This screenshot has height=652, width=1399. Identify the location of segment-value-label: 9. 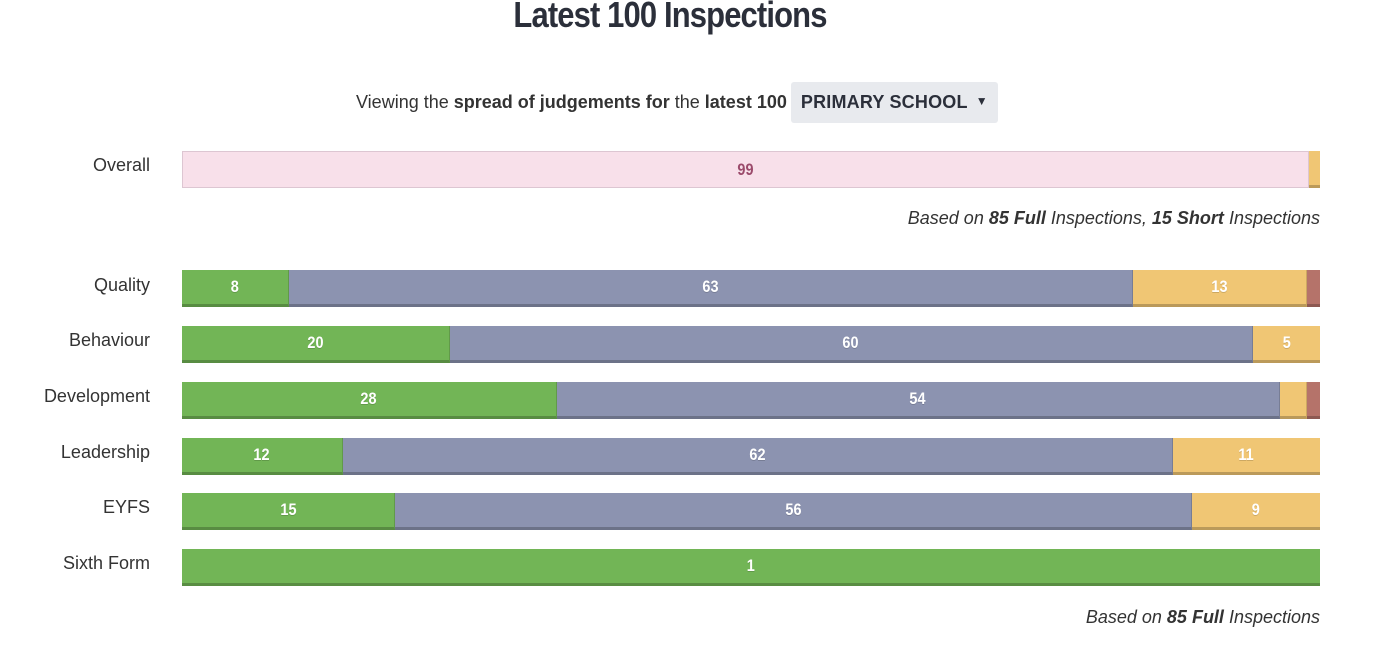
(1255, 509).